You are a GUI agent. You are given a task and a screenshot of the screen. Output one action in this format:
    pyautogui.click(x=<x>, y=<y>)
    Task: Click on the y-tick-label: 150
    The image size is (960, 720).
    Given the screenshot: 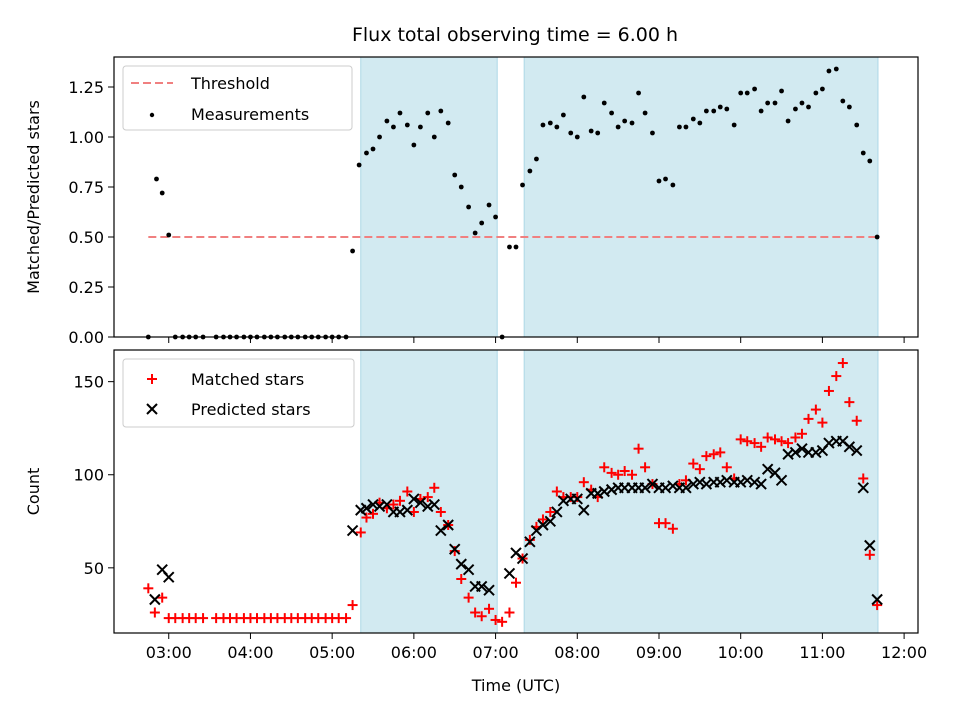 What is the action you would take?
    pyautogui.click(x=88, y=382)
    